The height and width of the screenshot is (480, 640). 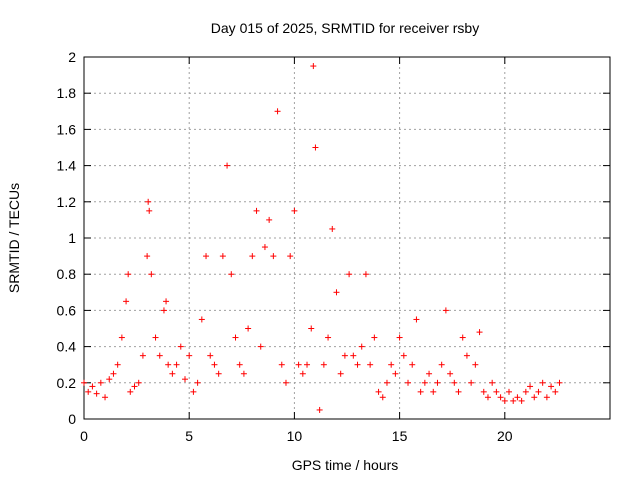 What do you see at coordinates (67, 347) in the screenshot?
I see `y-tick-label: 0.4` at bounding box center [67, 347].